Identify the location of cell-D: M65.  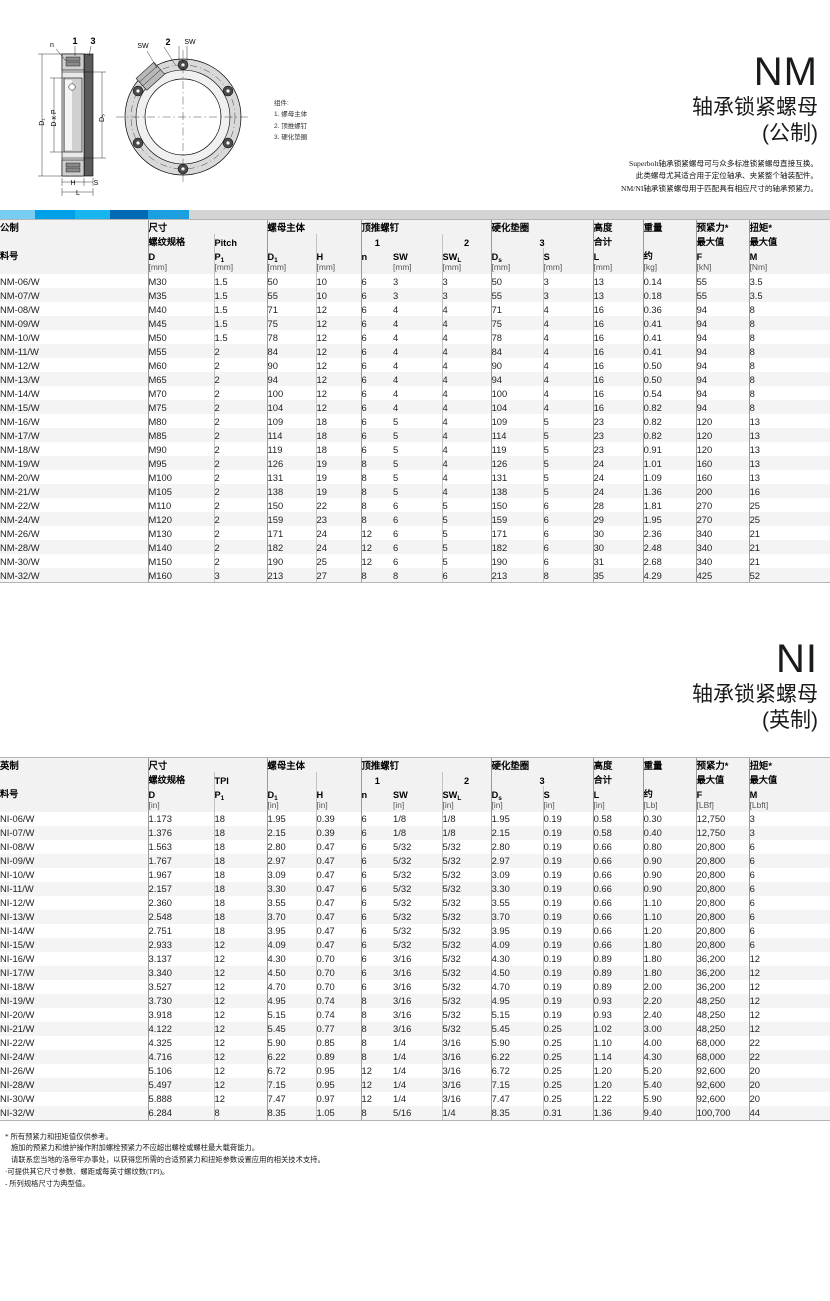
(180, 379).